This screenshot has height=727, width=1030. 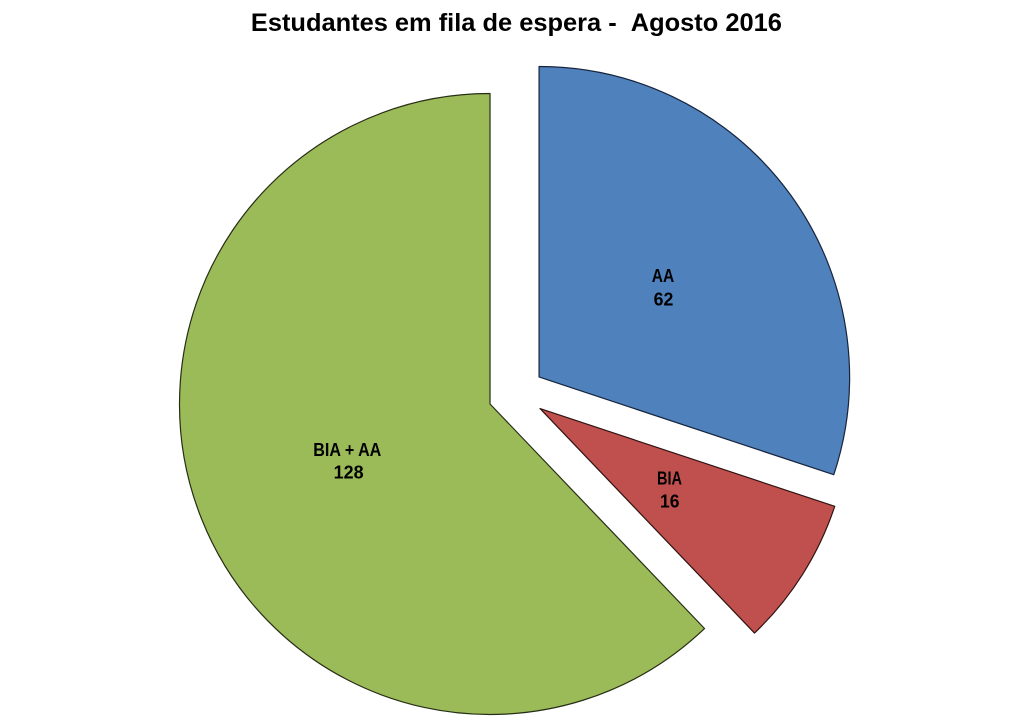 What do you see at coordinates (664, 299) in the screenshot?
I see `svg-text: 62` at bounding box center [664, 299].